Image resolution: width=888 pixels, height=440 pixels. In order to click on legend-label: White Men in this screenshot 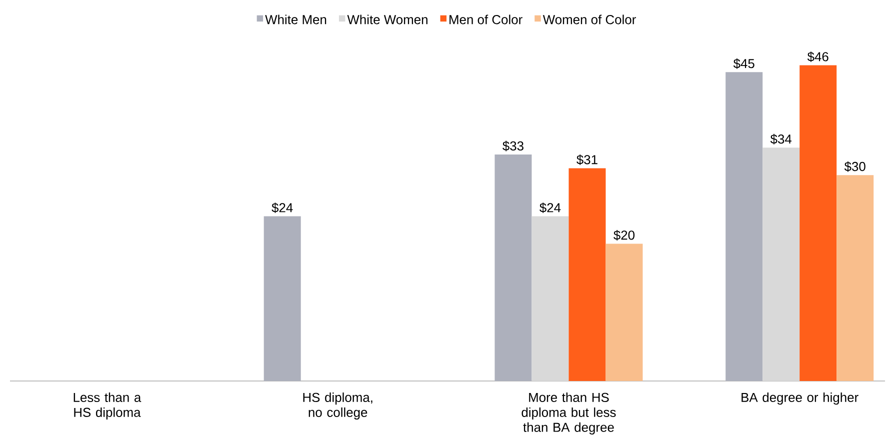, I will do `click(295, 19)`.